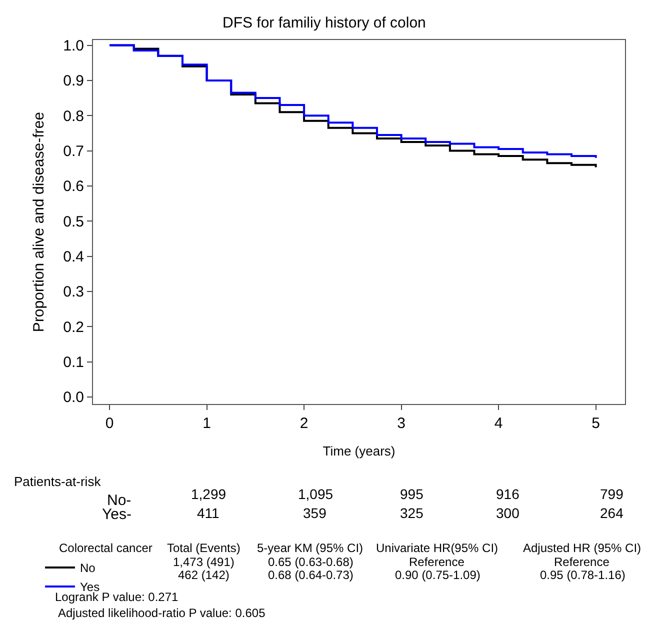  What do you see at coordinates (109, 423) in the screenshot?
I see `x-tick-label: 0` at bounding box center [109, 423].